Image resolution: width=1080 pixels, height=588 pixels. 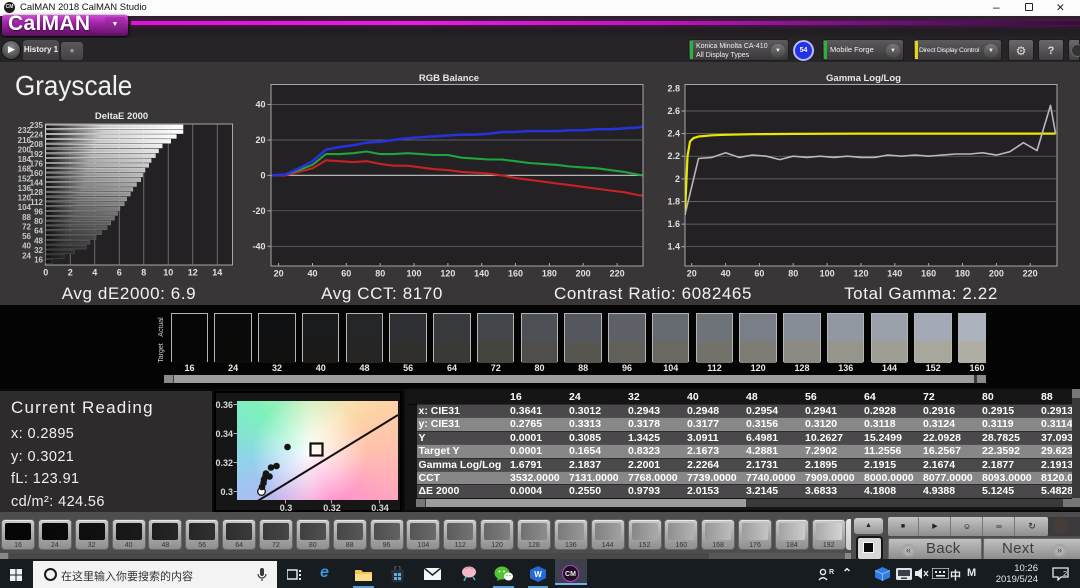 I want to click on svg-text: -40, so click(x=258, y=246).